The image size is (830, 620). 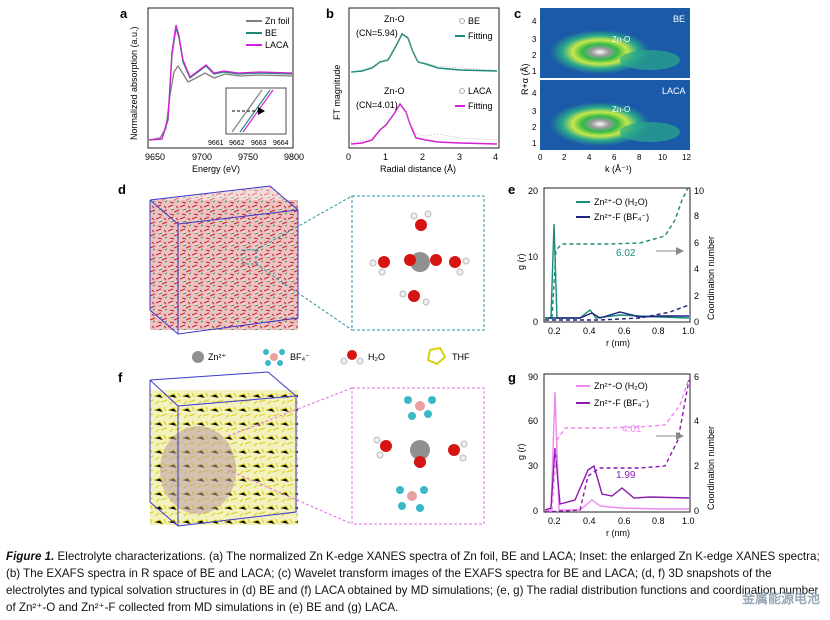 What do you see at coordinates (650, 60) in the screenshot?
I see `wavelet-blob` at bounding box center [650, 60].